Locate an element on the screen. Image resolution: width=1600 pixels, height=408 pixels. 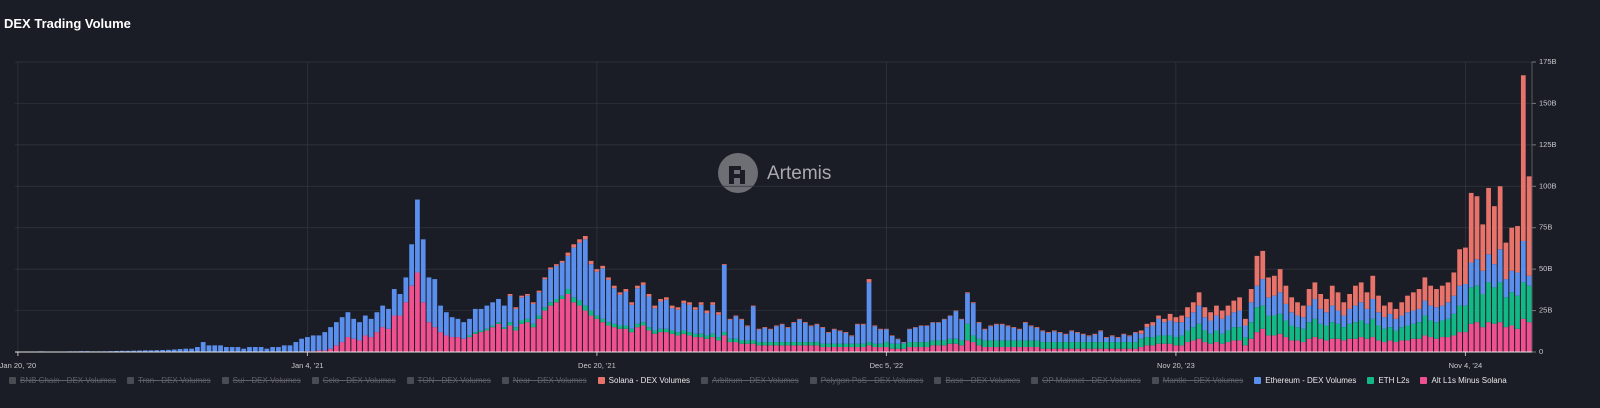
legend-item: Ethereum - DEX Volumes is located at coordinates (1305, 380).